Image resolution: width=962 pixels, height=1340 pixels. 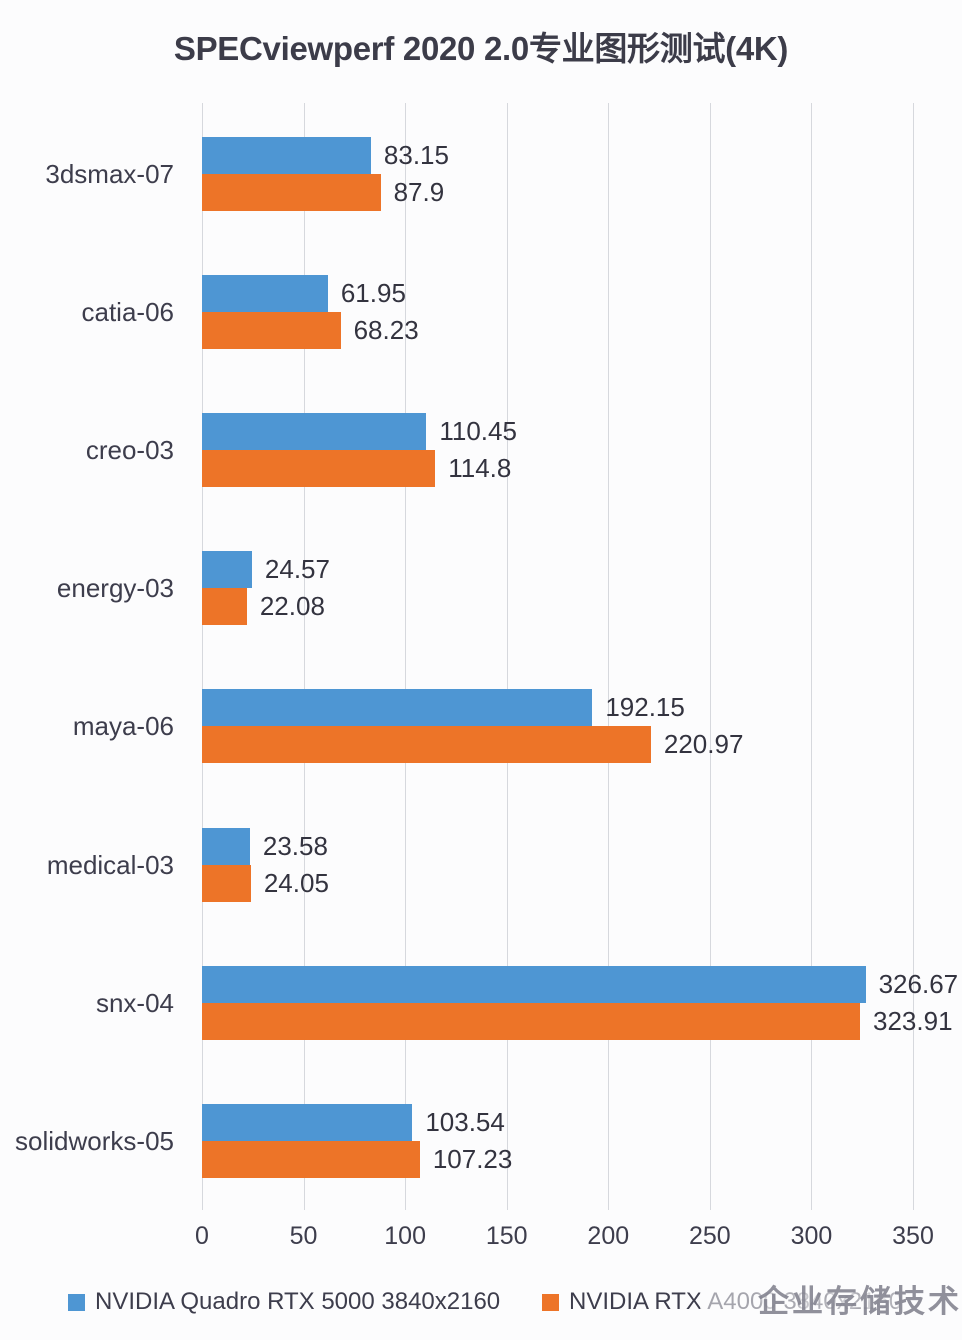 I want to click on value-label-a4000-medical-03: 24.05, so click(x=296, y=882).